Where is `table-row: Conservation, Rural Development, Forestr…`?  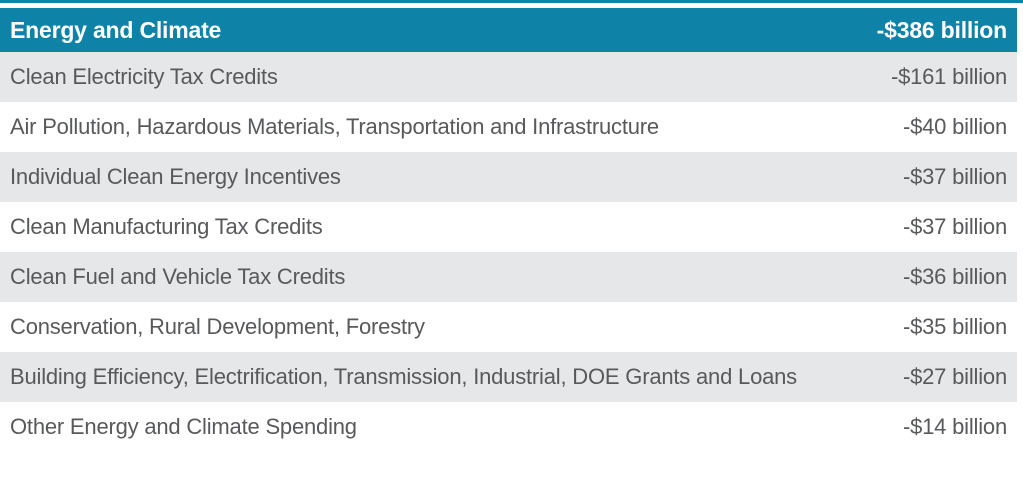
table-row: Conservation, Rural Development, Forestr… is located at coordinates (508, 327).